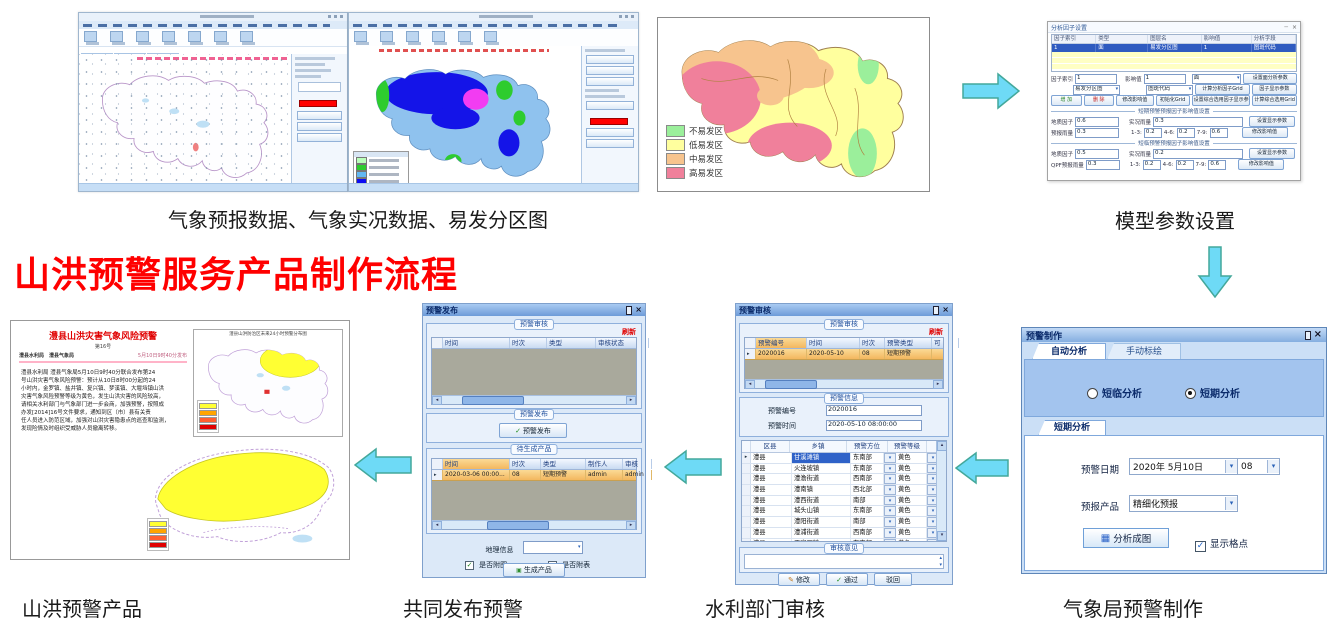 The width and height of the screenshot is (1330, 637). Describe the element at coordinates (540, 371) in the screenshot. I see `review-grid: 时间 时次 类型 审核状态 ◂ ▸` at that location.